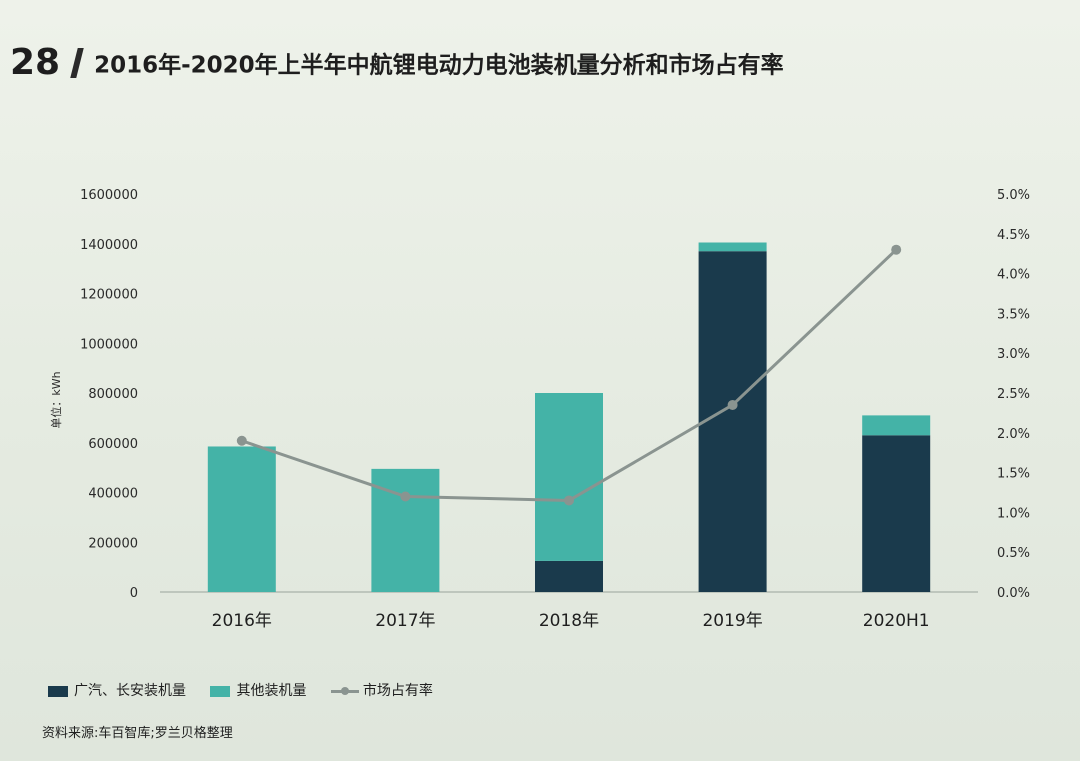 This screenshot has height=761, width=1080. I want to click on legend-item-market-share: 市场占有率, so click(381, 690).